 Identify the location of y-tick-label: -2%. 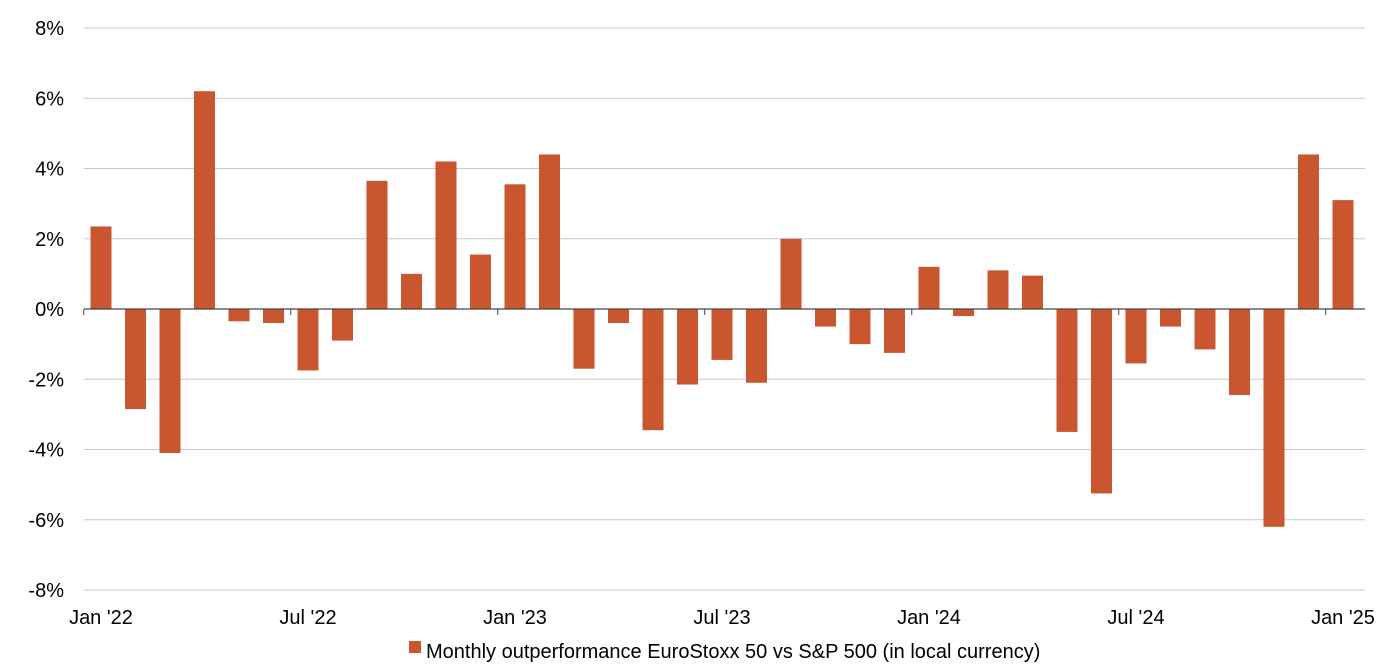
(46, 380).